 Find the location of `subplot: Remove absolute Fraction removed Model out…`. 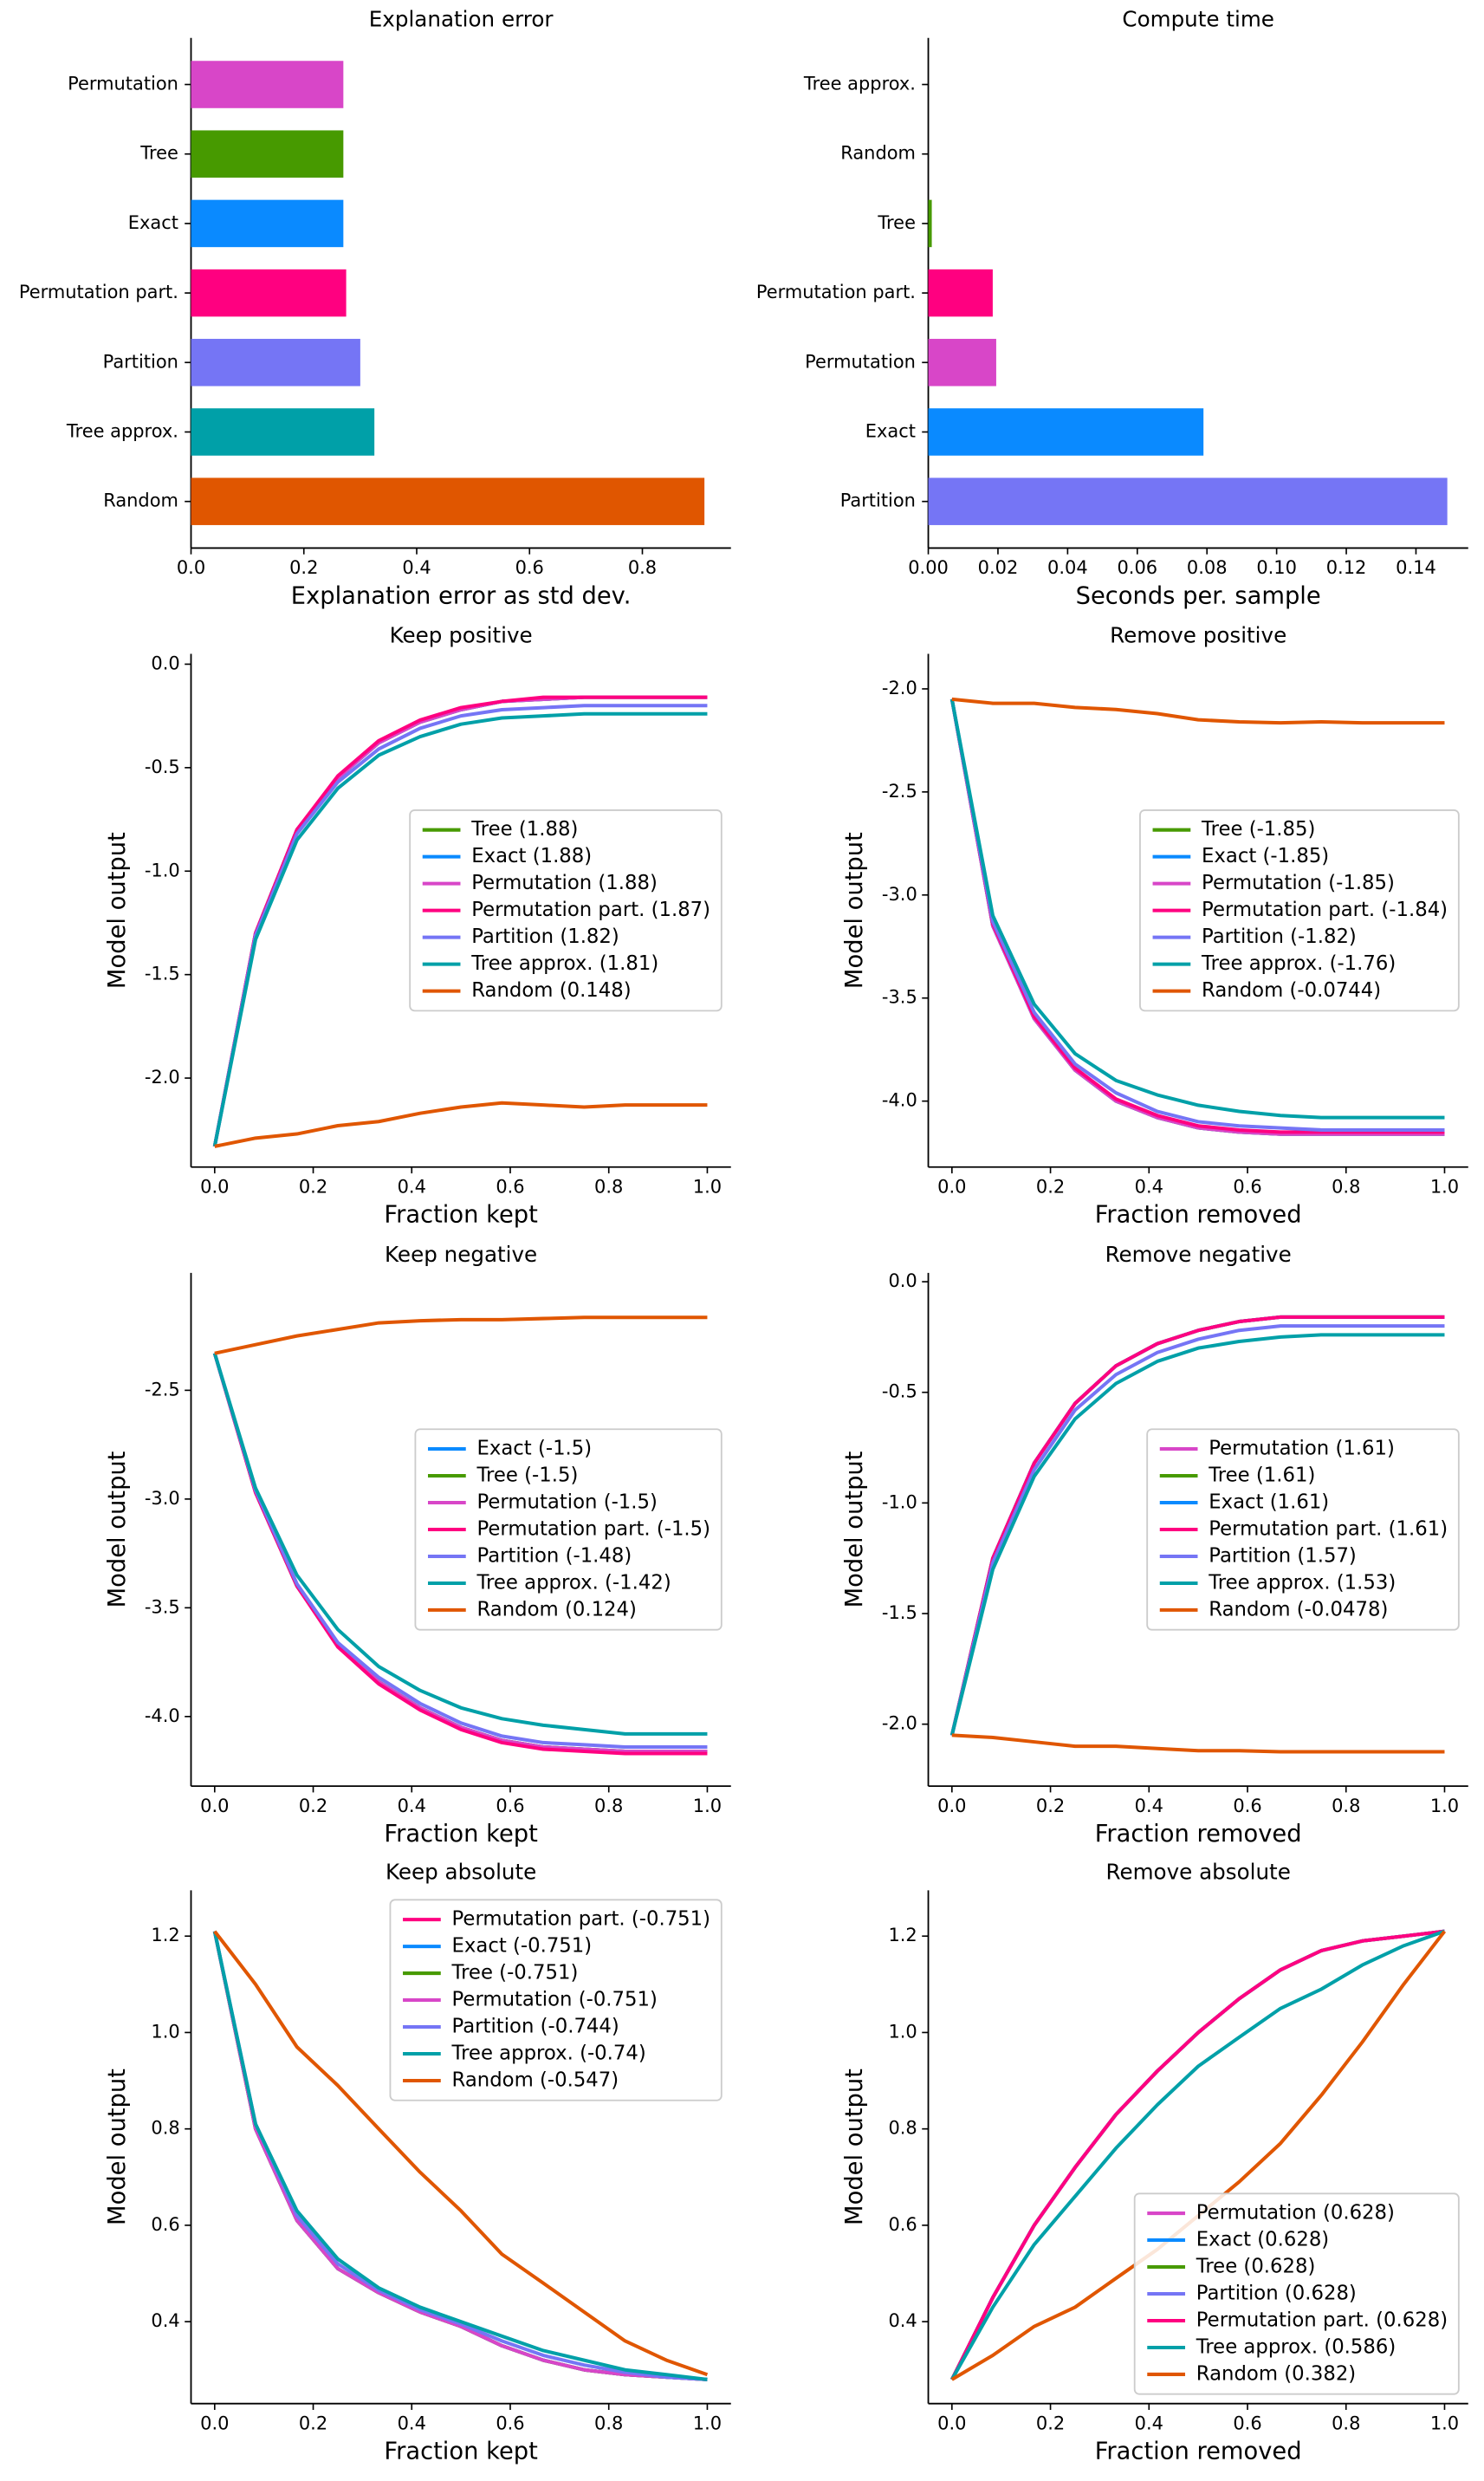

subplot: Remove absolute Fraction removed Model out… is located at coordinates (1154, 2162).